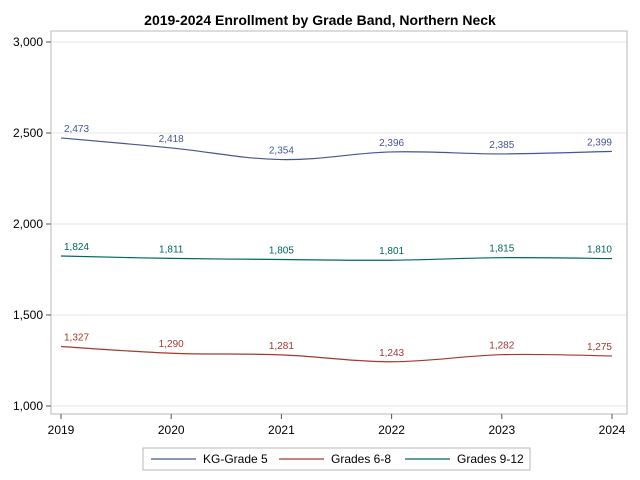  What do you see at coordinates (599, 250) in the screenshot?
I see `data-label: 1,810` at bounding box center [599, 250].